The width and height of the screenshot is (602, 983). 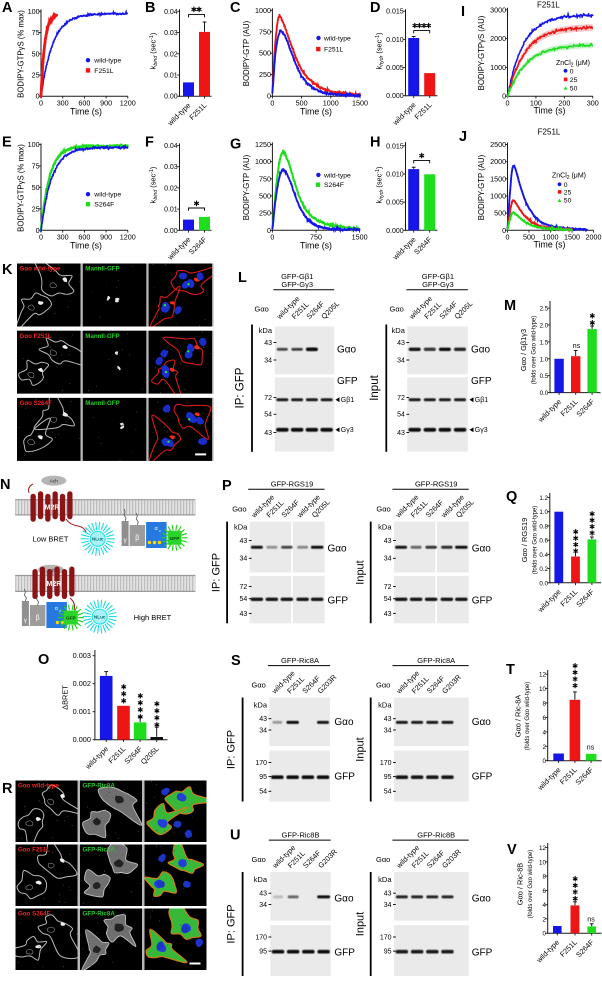 I want to click on svg-text: 100, so click(x=34, y=144).